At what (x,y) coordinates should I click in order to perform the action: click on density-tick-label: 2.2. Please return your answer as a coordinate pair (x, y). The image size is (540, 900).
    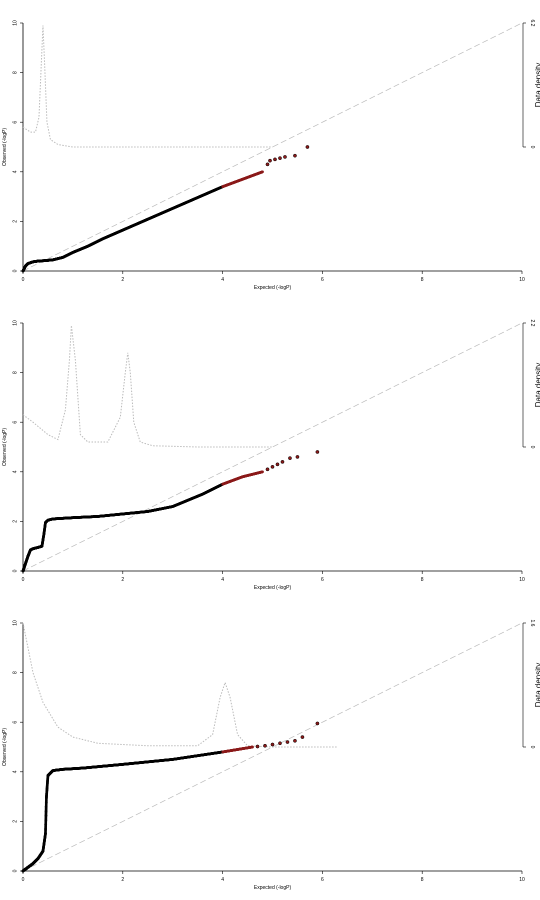
    Looking at the image, I should click on (532, 323).